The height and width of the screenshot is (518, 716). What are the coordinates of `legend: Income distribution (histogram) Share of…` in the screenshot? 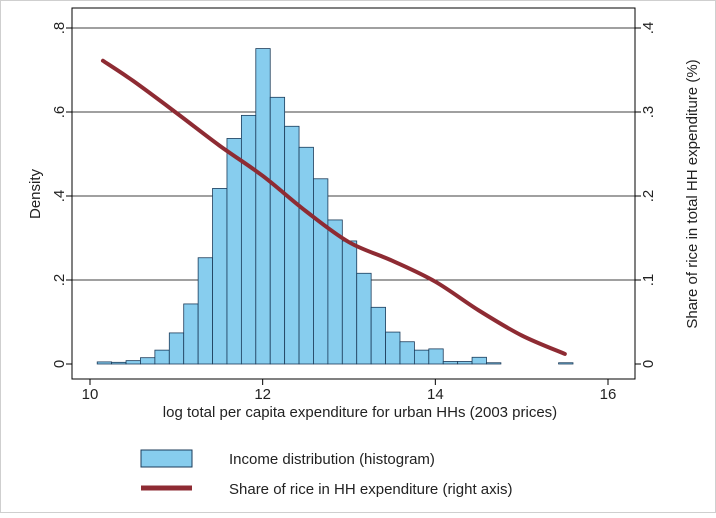 It's located at (326, 473).